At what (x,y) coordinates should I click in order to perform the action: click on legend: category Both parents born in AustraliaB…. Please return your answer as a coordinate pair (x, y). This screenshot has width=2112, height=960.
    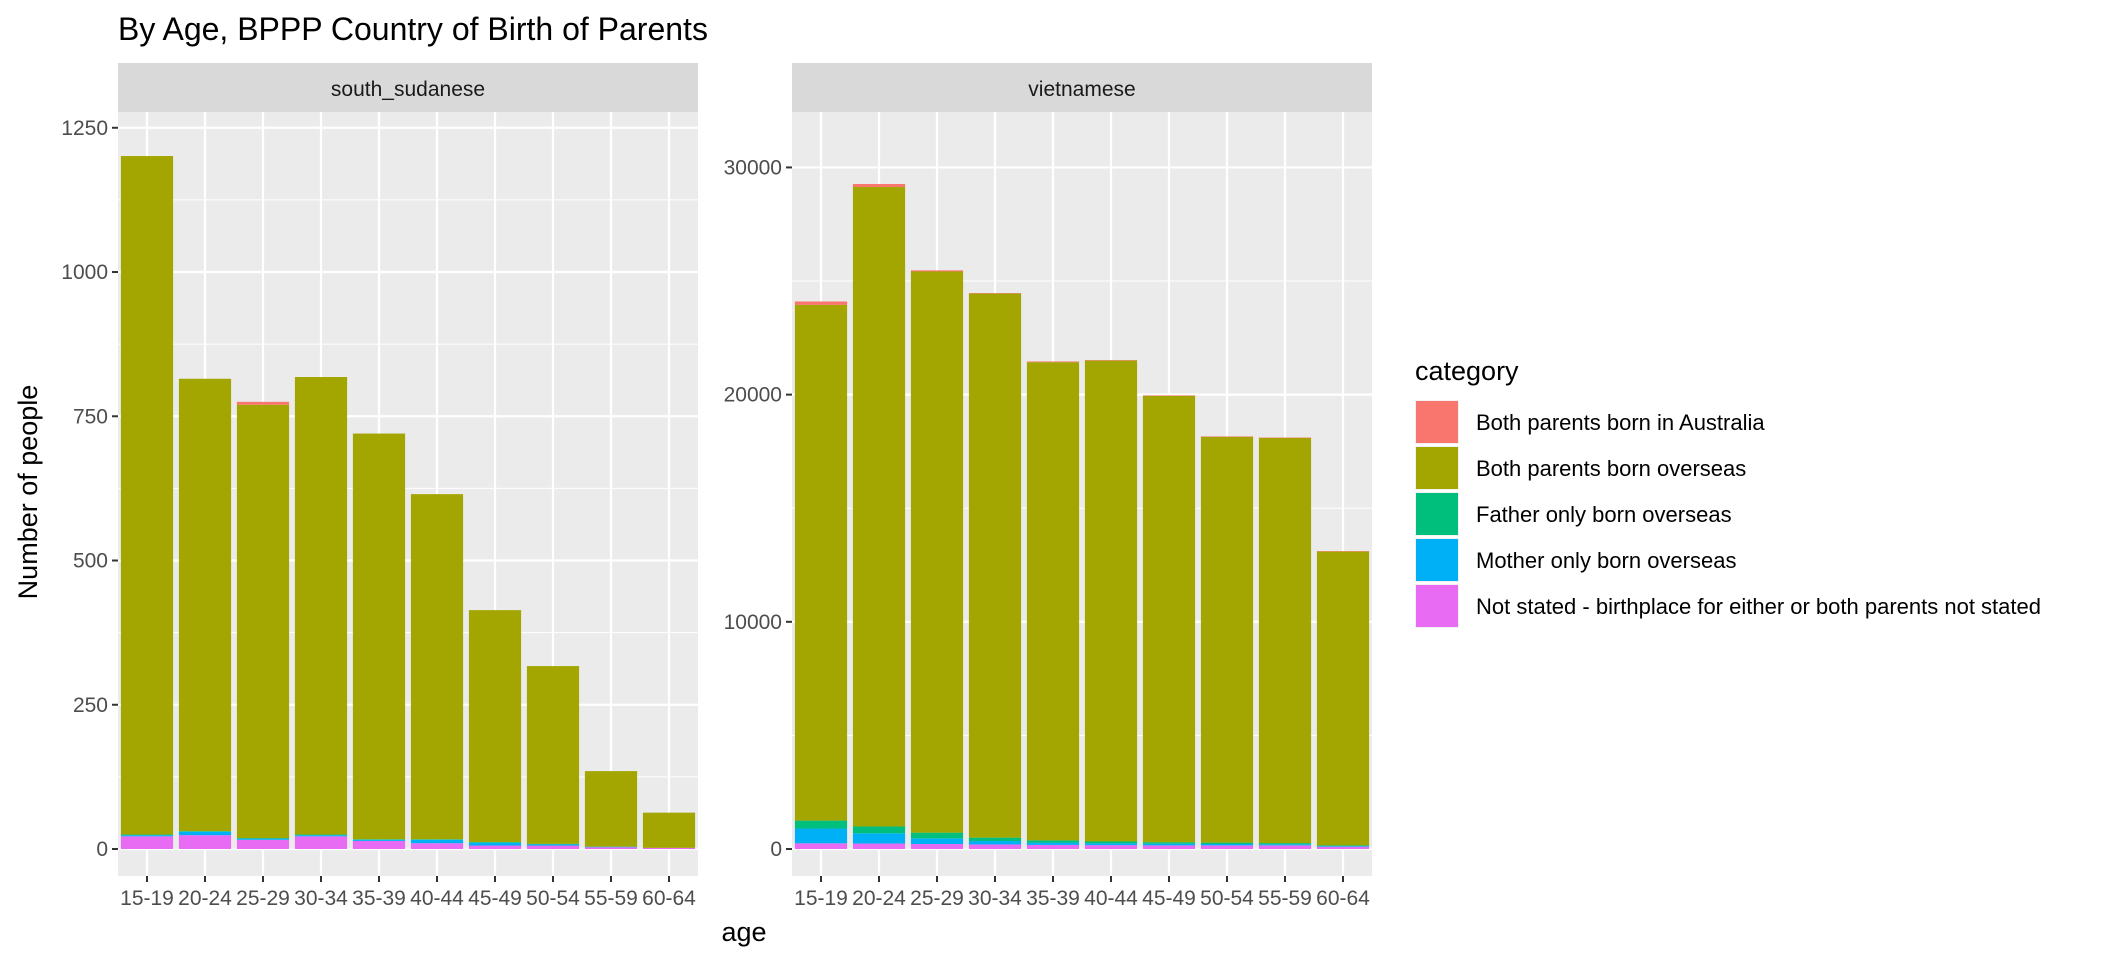
    Looking at the image, I should click on (1728, 492).